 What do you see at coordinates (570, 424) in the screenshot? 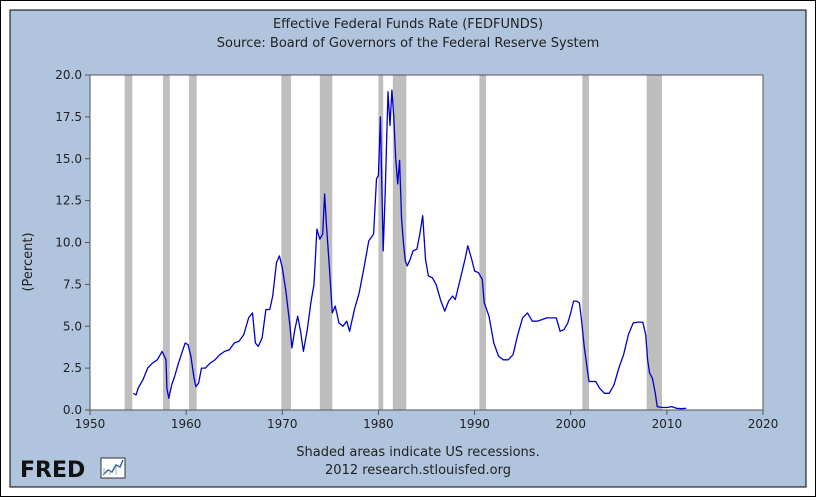
I see `x-tick-label: 2000` at bounding box center [570, 424].